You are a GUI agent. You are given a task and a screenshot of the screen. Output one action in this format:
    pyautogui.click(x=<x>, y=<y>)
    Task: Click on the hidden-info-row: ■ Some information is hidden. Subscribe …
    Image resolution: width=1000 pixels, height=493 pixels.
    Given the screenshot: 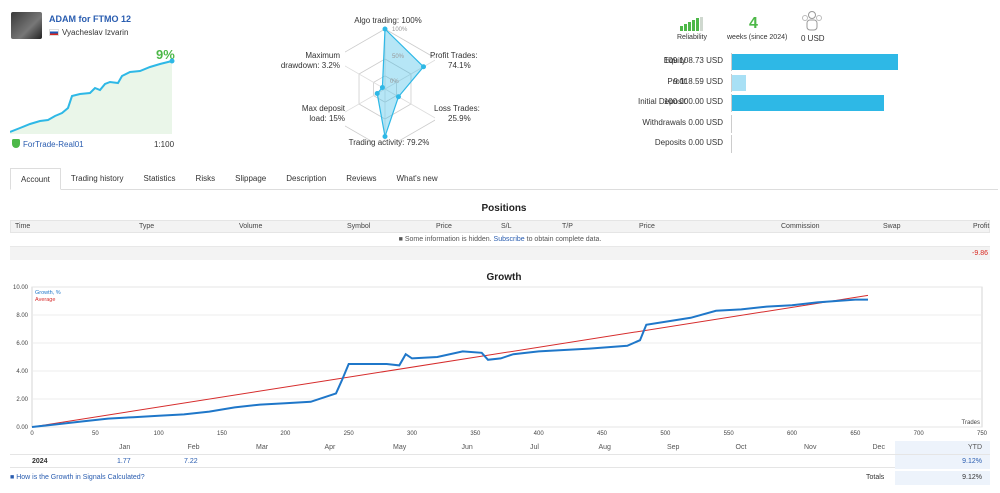 What is the action you would take?
    pyautogui.click(x=500, y=240)
    